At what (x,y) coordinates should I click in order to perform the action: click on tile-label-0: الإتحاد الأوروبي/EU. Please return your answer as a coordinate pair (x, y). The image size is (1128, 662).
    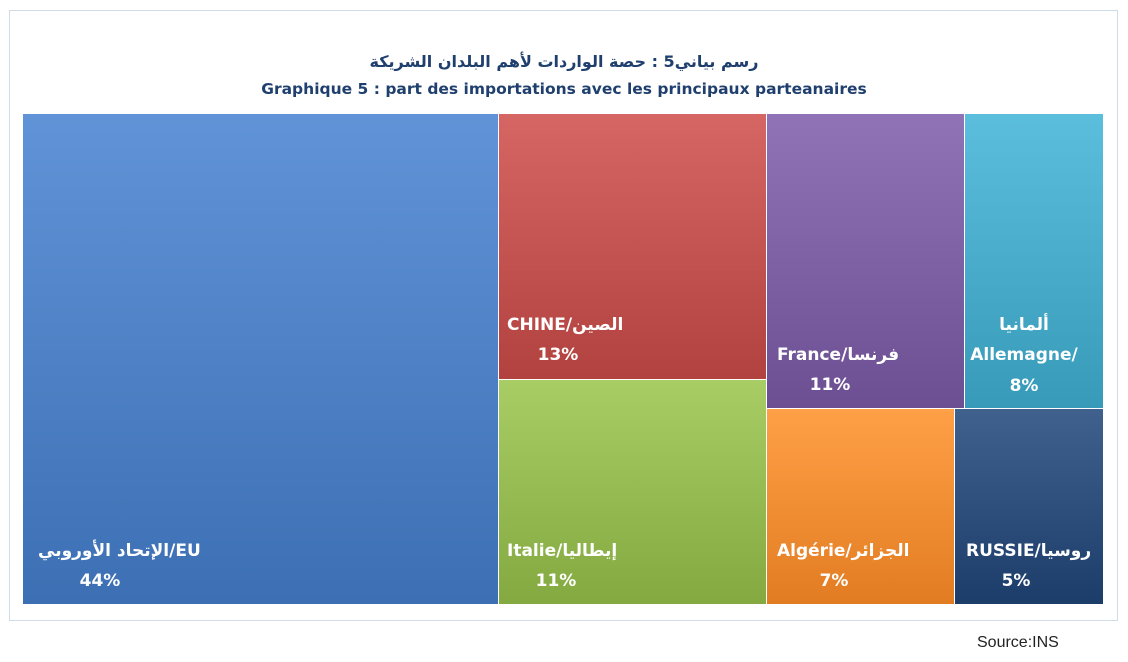
    Looking at the image, I should click on (119, 550).